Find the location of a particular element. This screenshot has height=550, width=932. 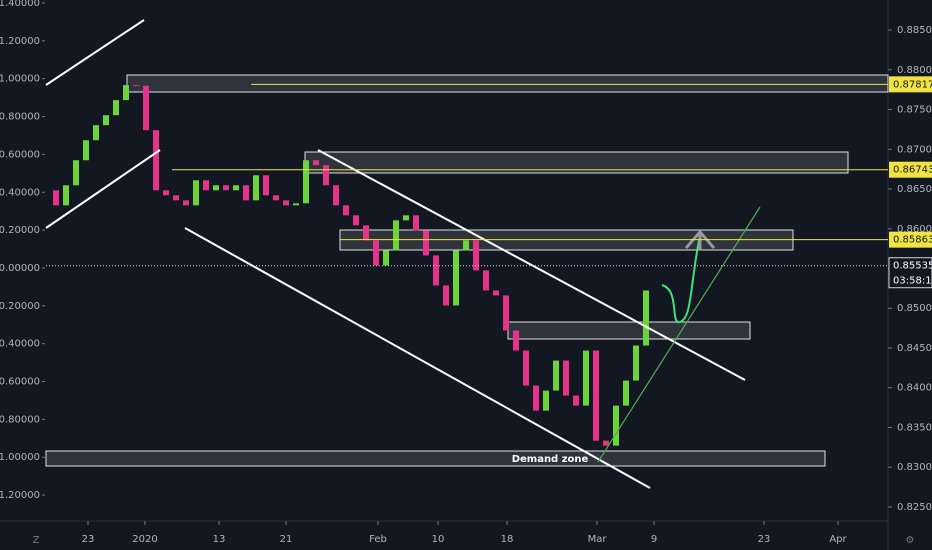

price-label: 0.86743 is located at coordinates (912, 170).